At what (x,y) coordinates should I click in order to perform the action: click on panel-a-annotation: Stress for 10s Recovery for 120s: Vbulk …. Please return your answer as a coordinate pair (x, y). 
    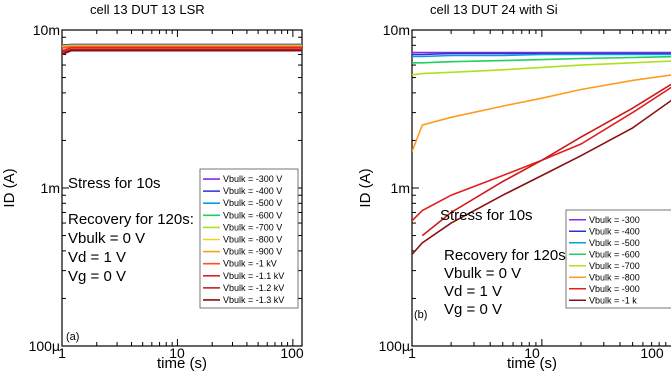
    Looking at the image, I should click on (131, 230).